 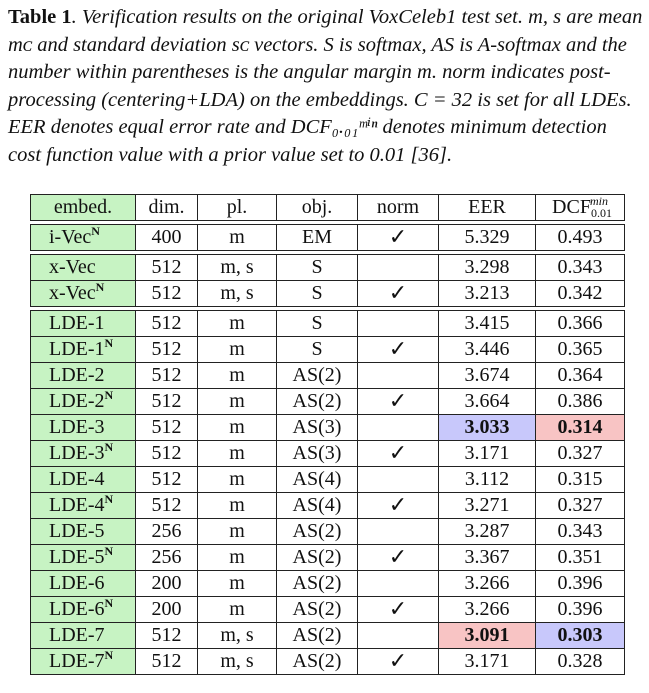 What do you see at coordinates (77, 505) in the screenshot?
I see `embed-name: LDE-4` at bounding box center [77, 505].